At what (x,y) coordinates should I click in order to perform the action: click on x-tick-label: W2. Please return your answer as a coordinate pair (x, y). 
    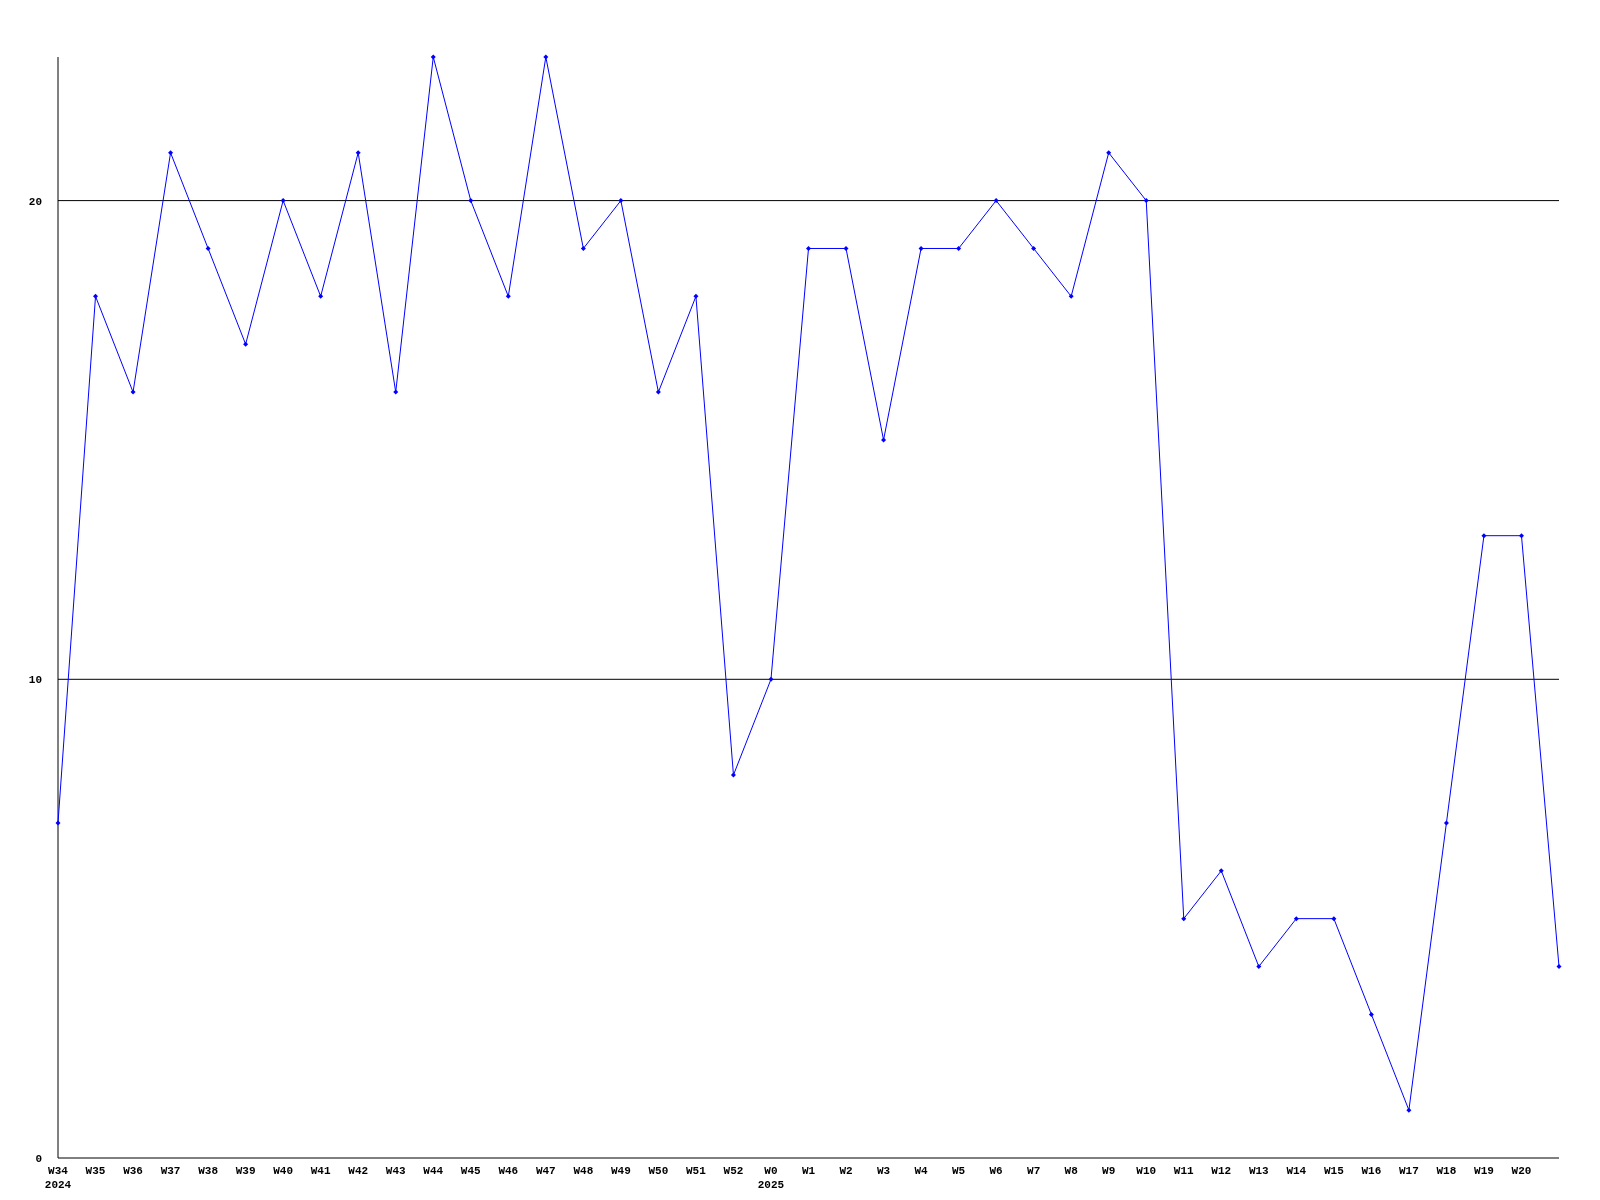
    Looking at the image, I should click on (846, 1171).